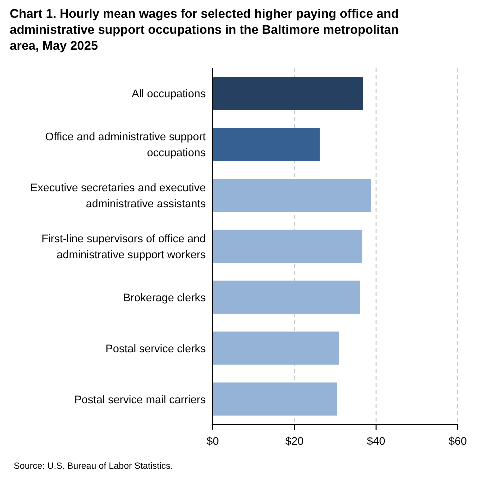 Image resolution: width=480 pixels, height=481 pixels. What do you see at coordinates (156, 349) in the screenshot?
I see `y-tick-label: Postal service clerks` at bounding box center [156, 349].